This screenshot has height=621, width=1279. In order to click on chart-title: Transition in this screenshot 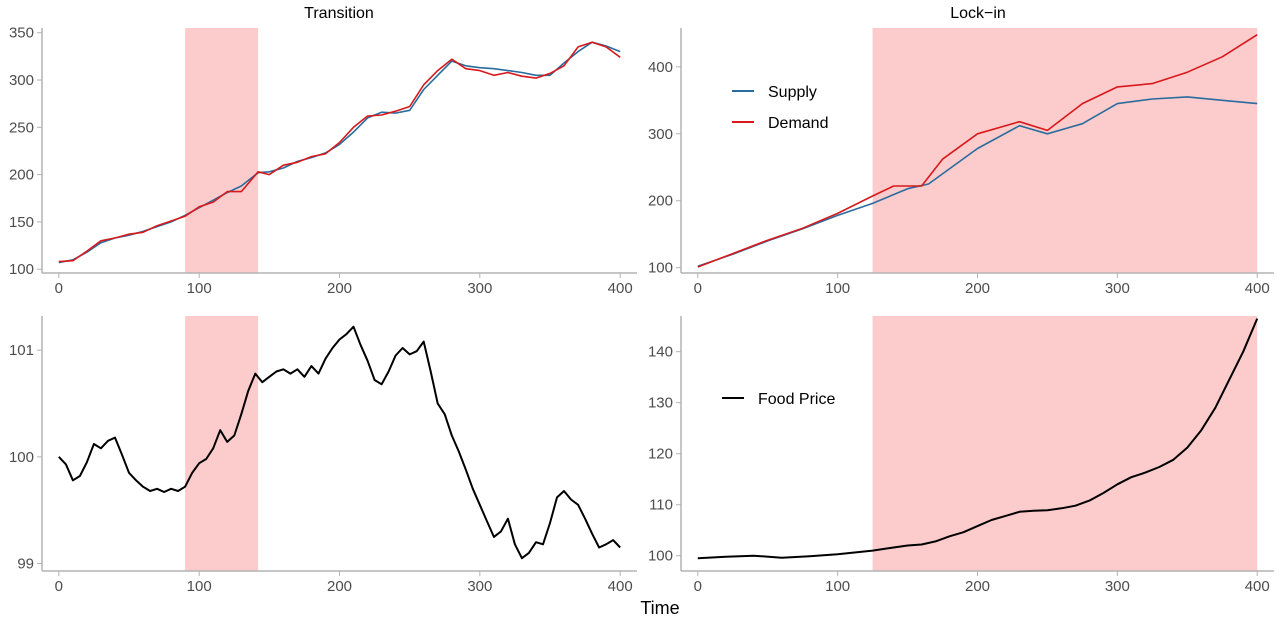, I will do `click(339, 13)`.